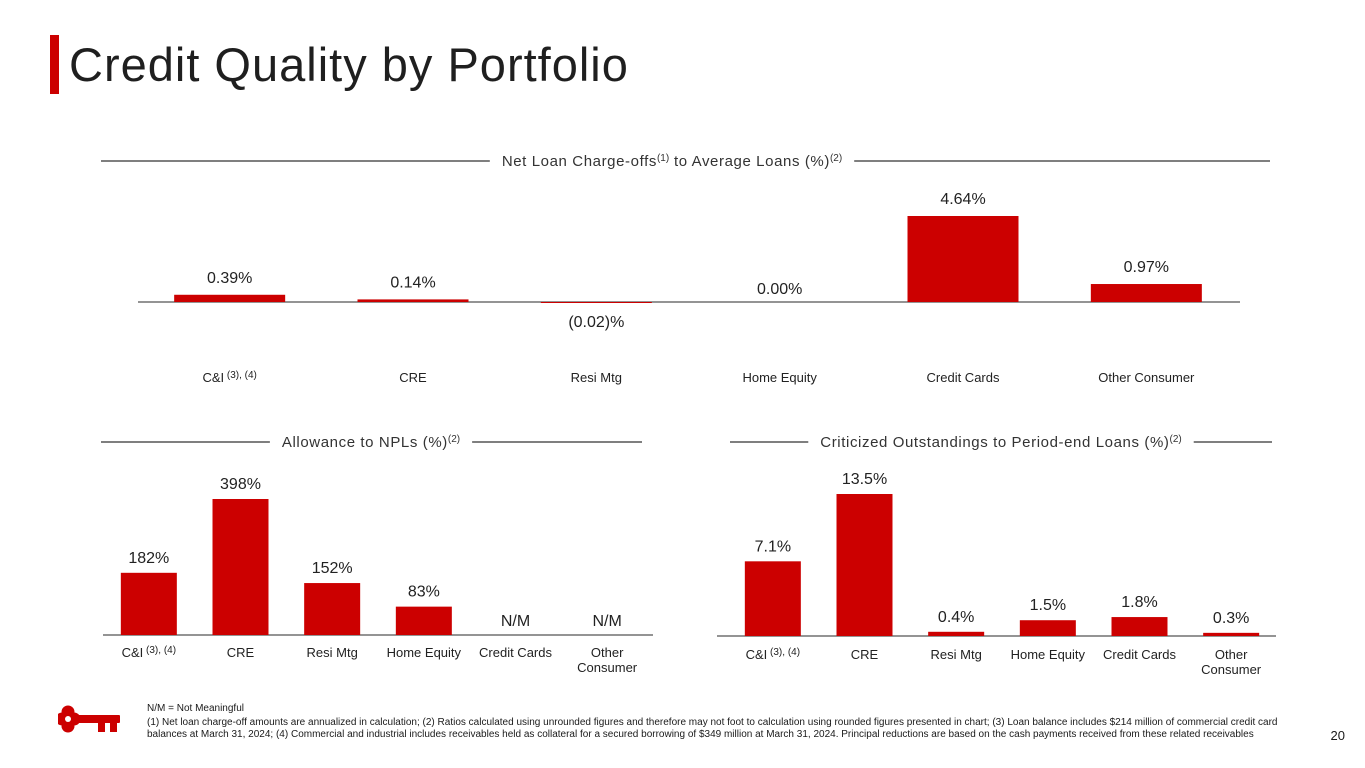 The width and height of the screenshot is (1365, 768). What do you see at coordinates (229, 278) in the screenshot?
I see `ncos-chart-data-label: 0.39%` at bounding box center [229, 278].